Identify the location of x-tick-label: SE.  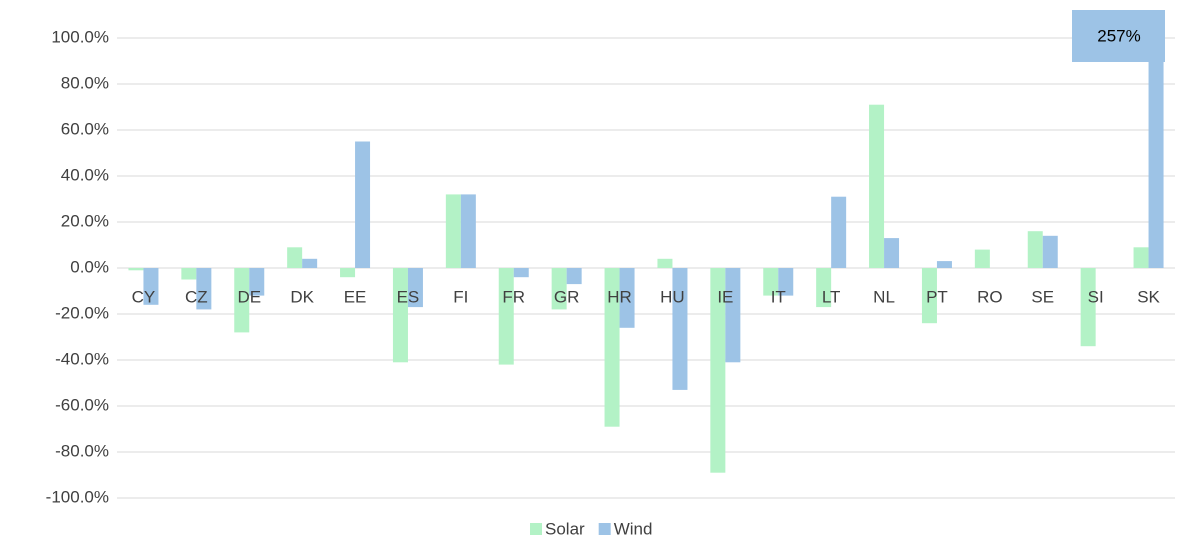
(1042, 296).